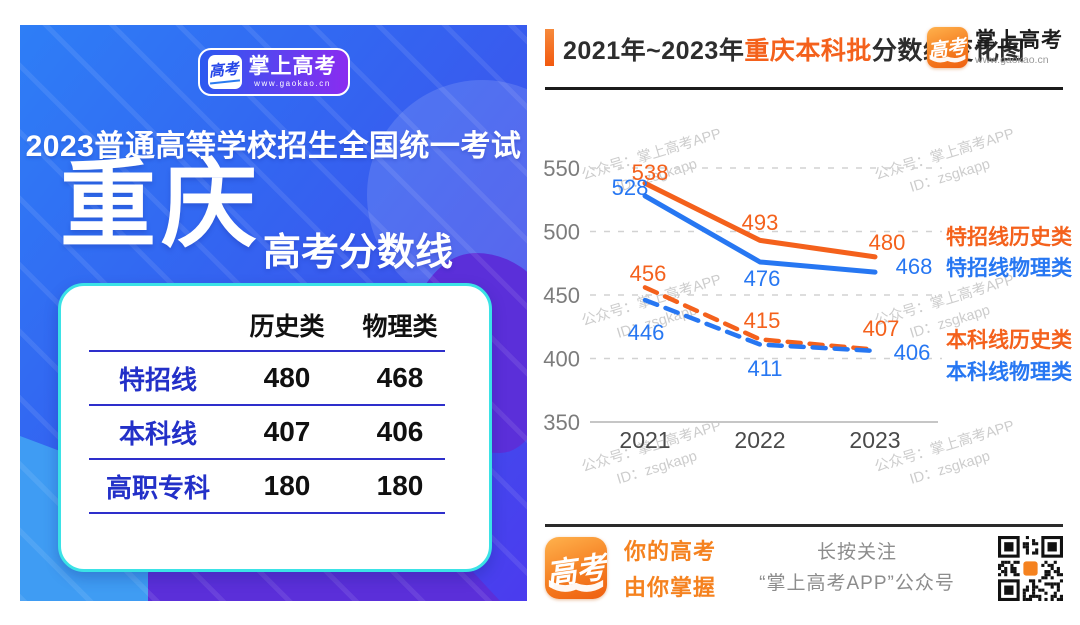  What do you see at coordinates (654, 51) in the screenshot?
I see `title-prefix: 2021年~2023年` at bounding box center [654, 51].